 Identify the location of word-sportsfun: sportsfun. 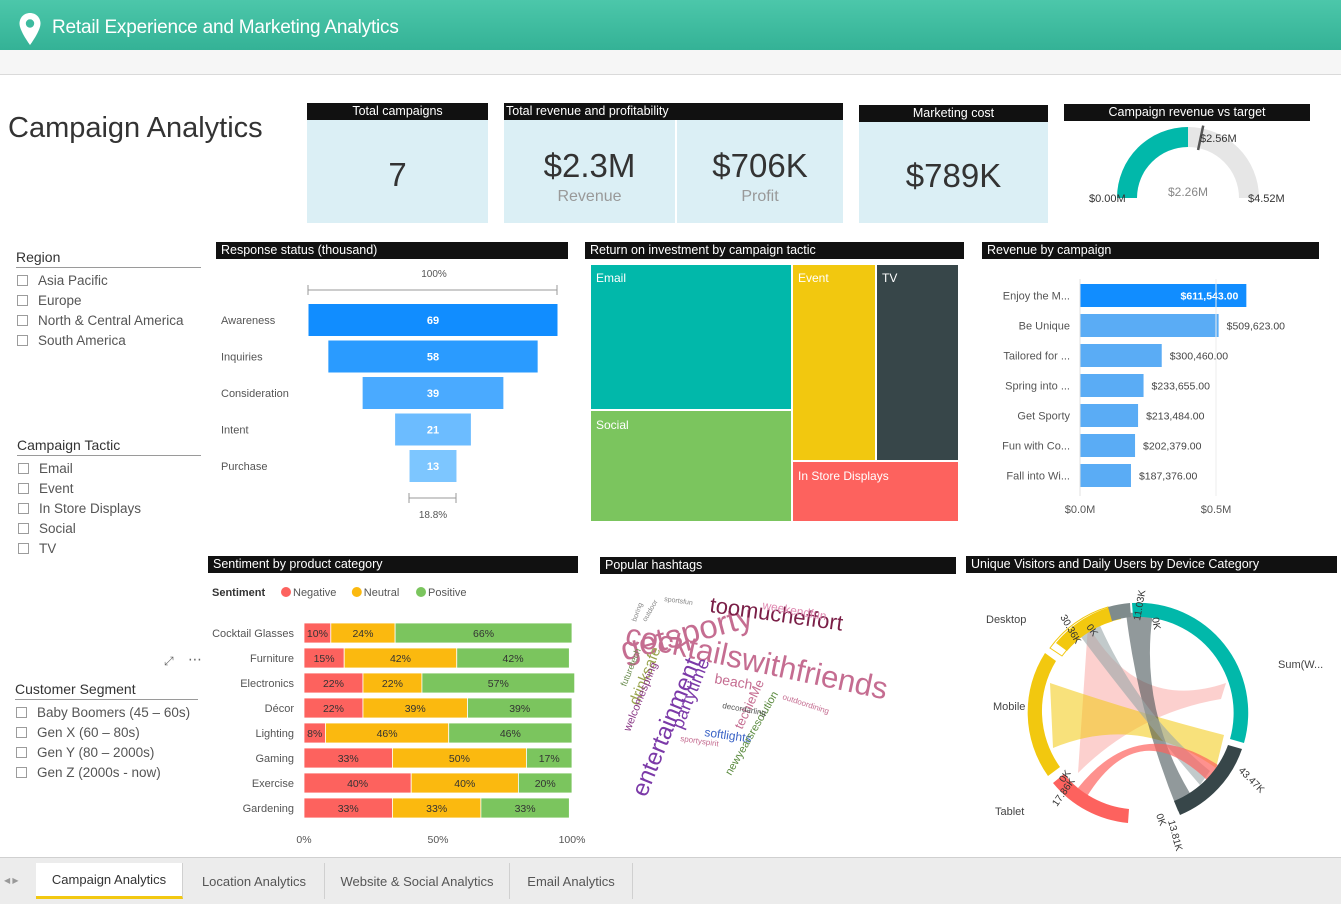
(679, 601).